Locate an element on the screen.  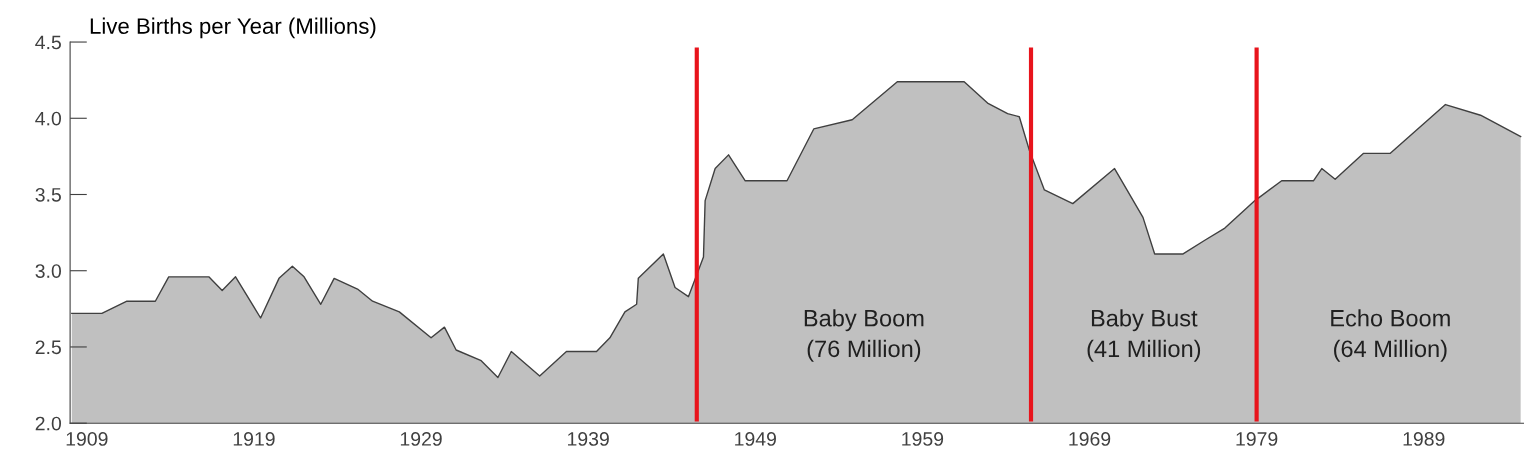
x-tick-label: 1919 is located at coordinates (254, 439).